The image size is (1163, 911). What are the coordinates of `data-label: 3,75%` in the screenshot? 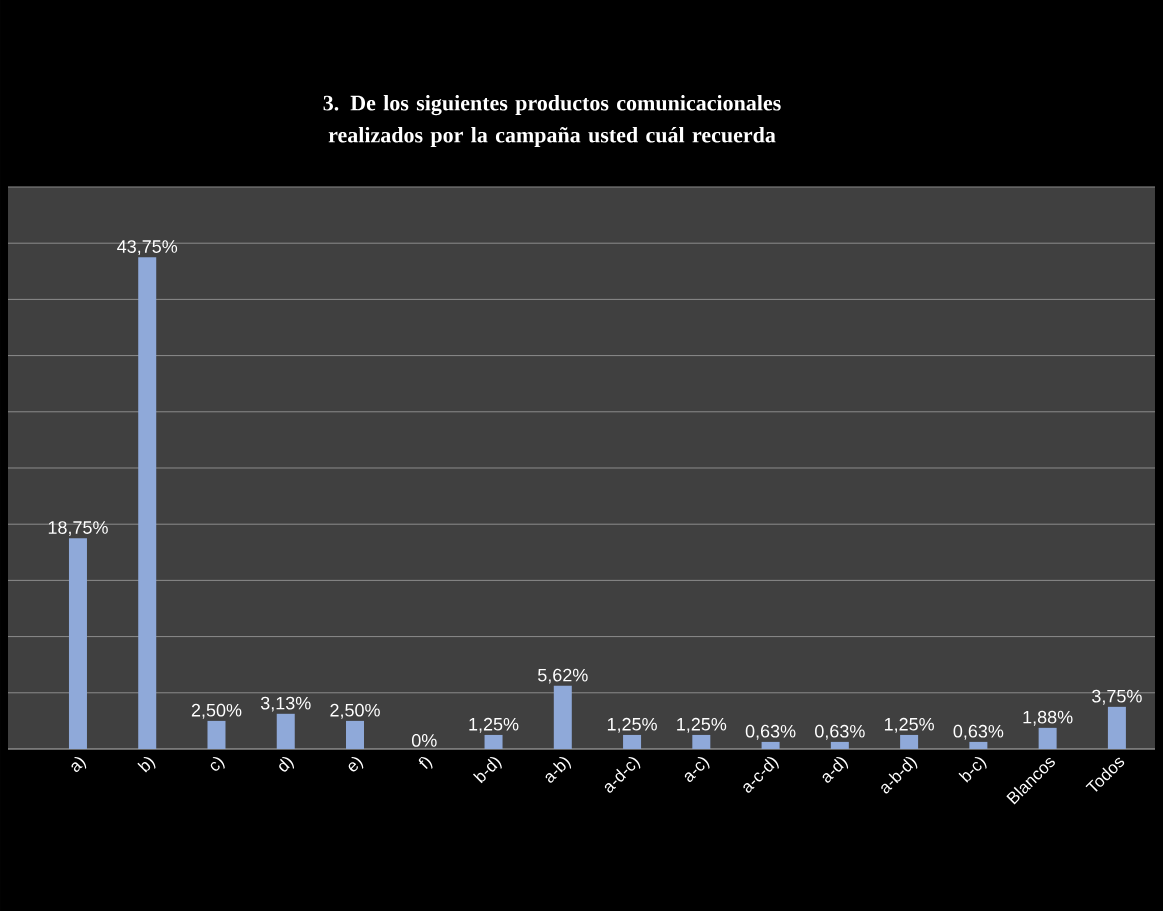 It's located at (1117, 697).